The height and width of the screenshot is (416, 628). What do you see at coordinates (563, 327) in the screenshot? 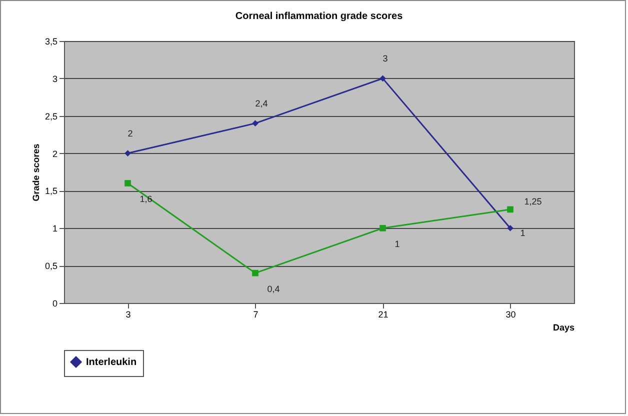
I see `x-axis-title: Days` at bounding box center [563, 327].